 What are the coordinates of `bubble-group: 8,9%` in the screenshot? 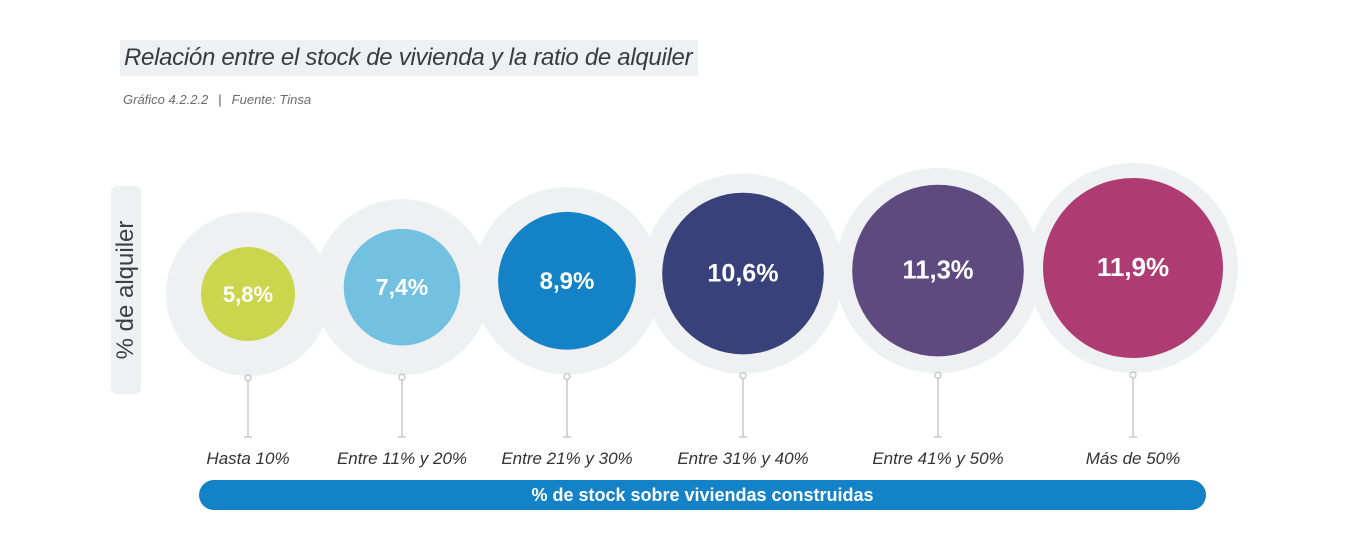 It's located at (567, 312).